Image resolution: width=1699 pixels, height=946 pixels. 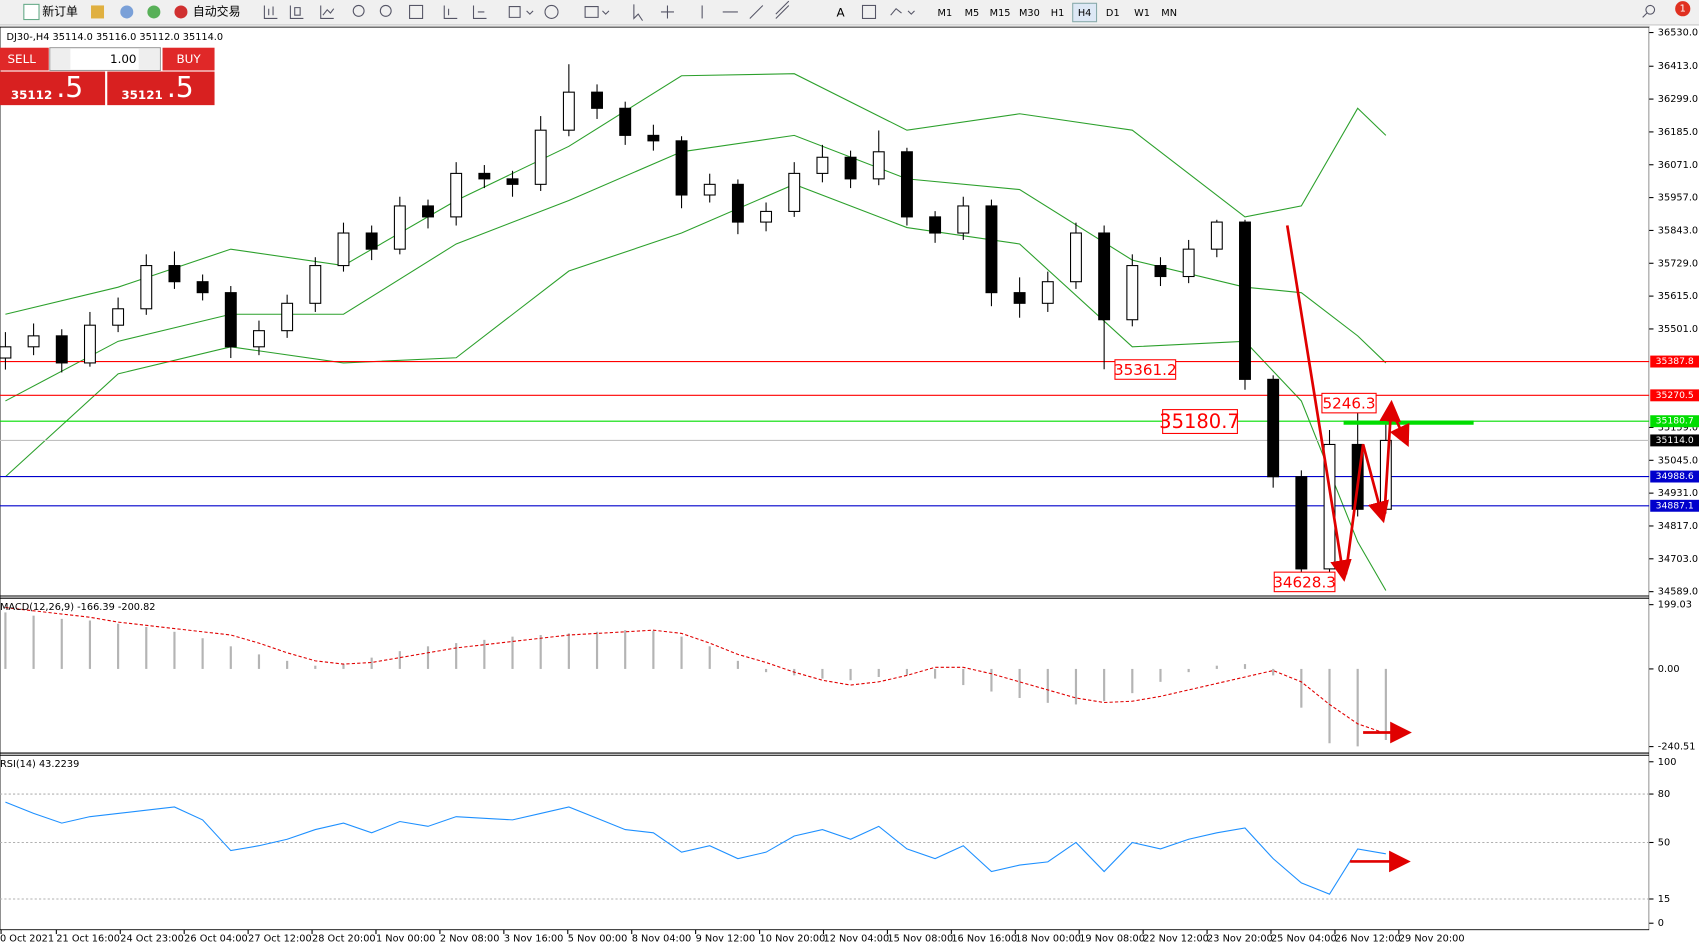 I want to click on timeframe-button: H4, so click(x=1085, y=13).